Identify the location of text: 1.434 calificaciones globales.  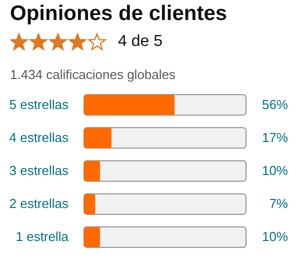
(93, 74).